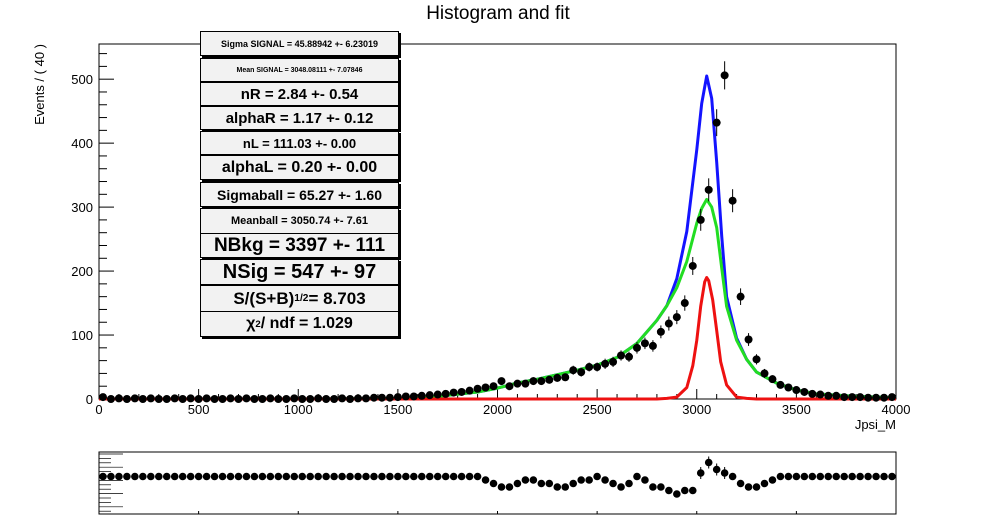 The width and height of the screenshot is (996, 522). Describe the element at coordinates (299, 94) in the screenshot. I see `fit-parameter-text: nR = 2.84 +- 0.54` at that location.